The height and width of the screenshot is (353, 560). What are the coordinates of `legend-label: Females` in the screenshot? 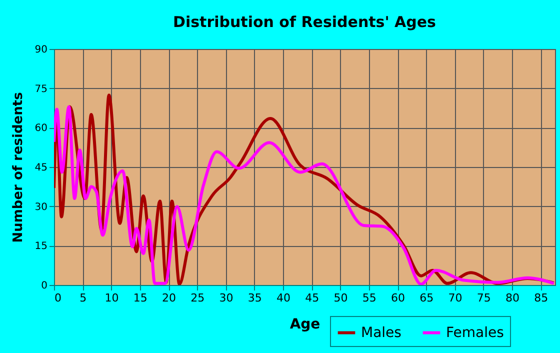 It's located at (475, 332).